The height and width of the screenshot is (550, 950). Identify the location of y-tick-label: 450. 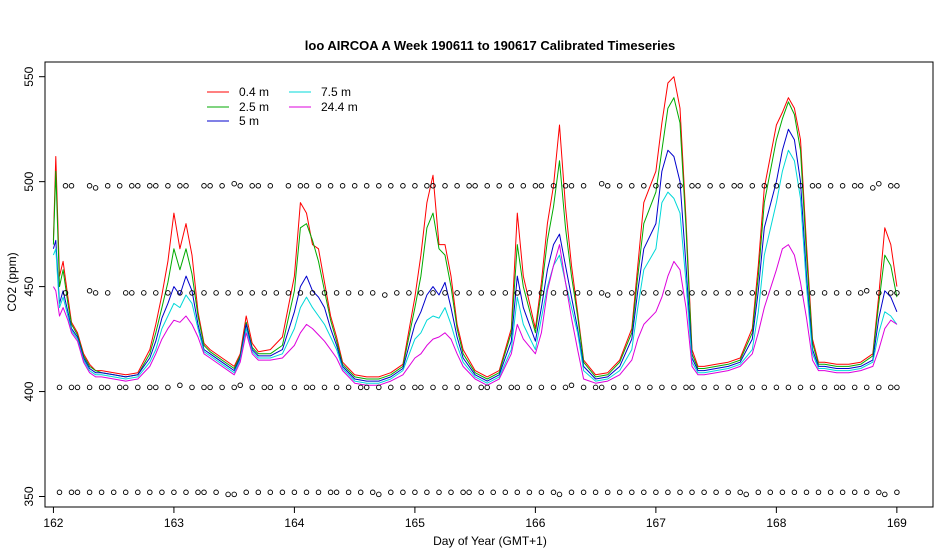
(29, 286).